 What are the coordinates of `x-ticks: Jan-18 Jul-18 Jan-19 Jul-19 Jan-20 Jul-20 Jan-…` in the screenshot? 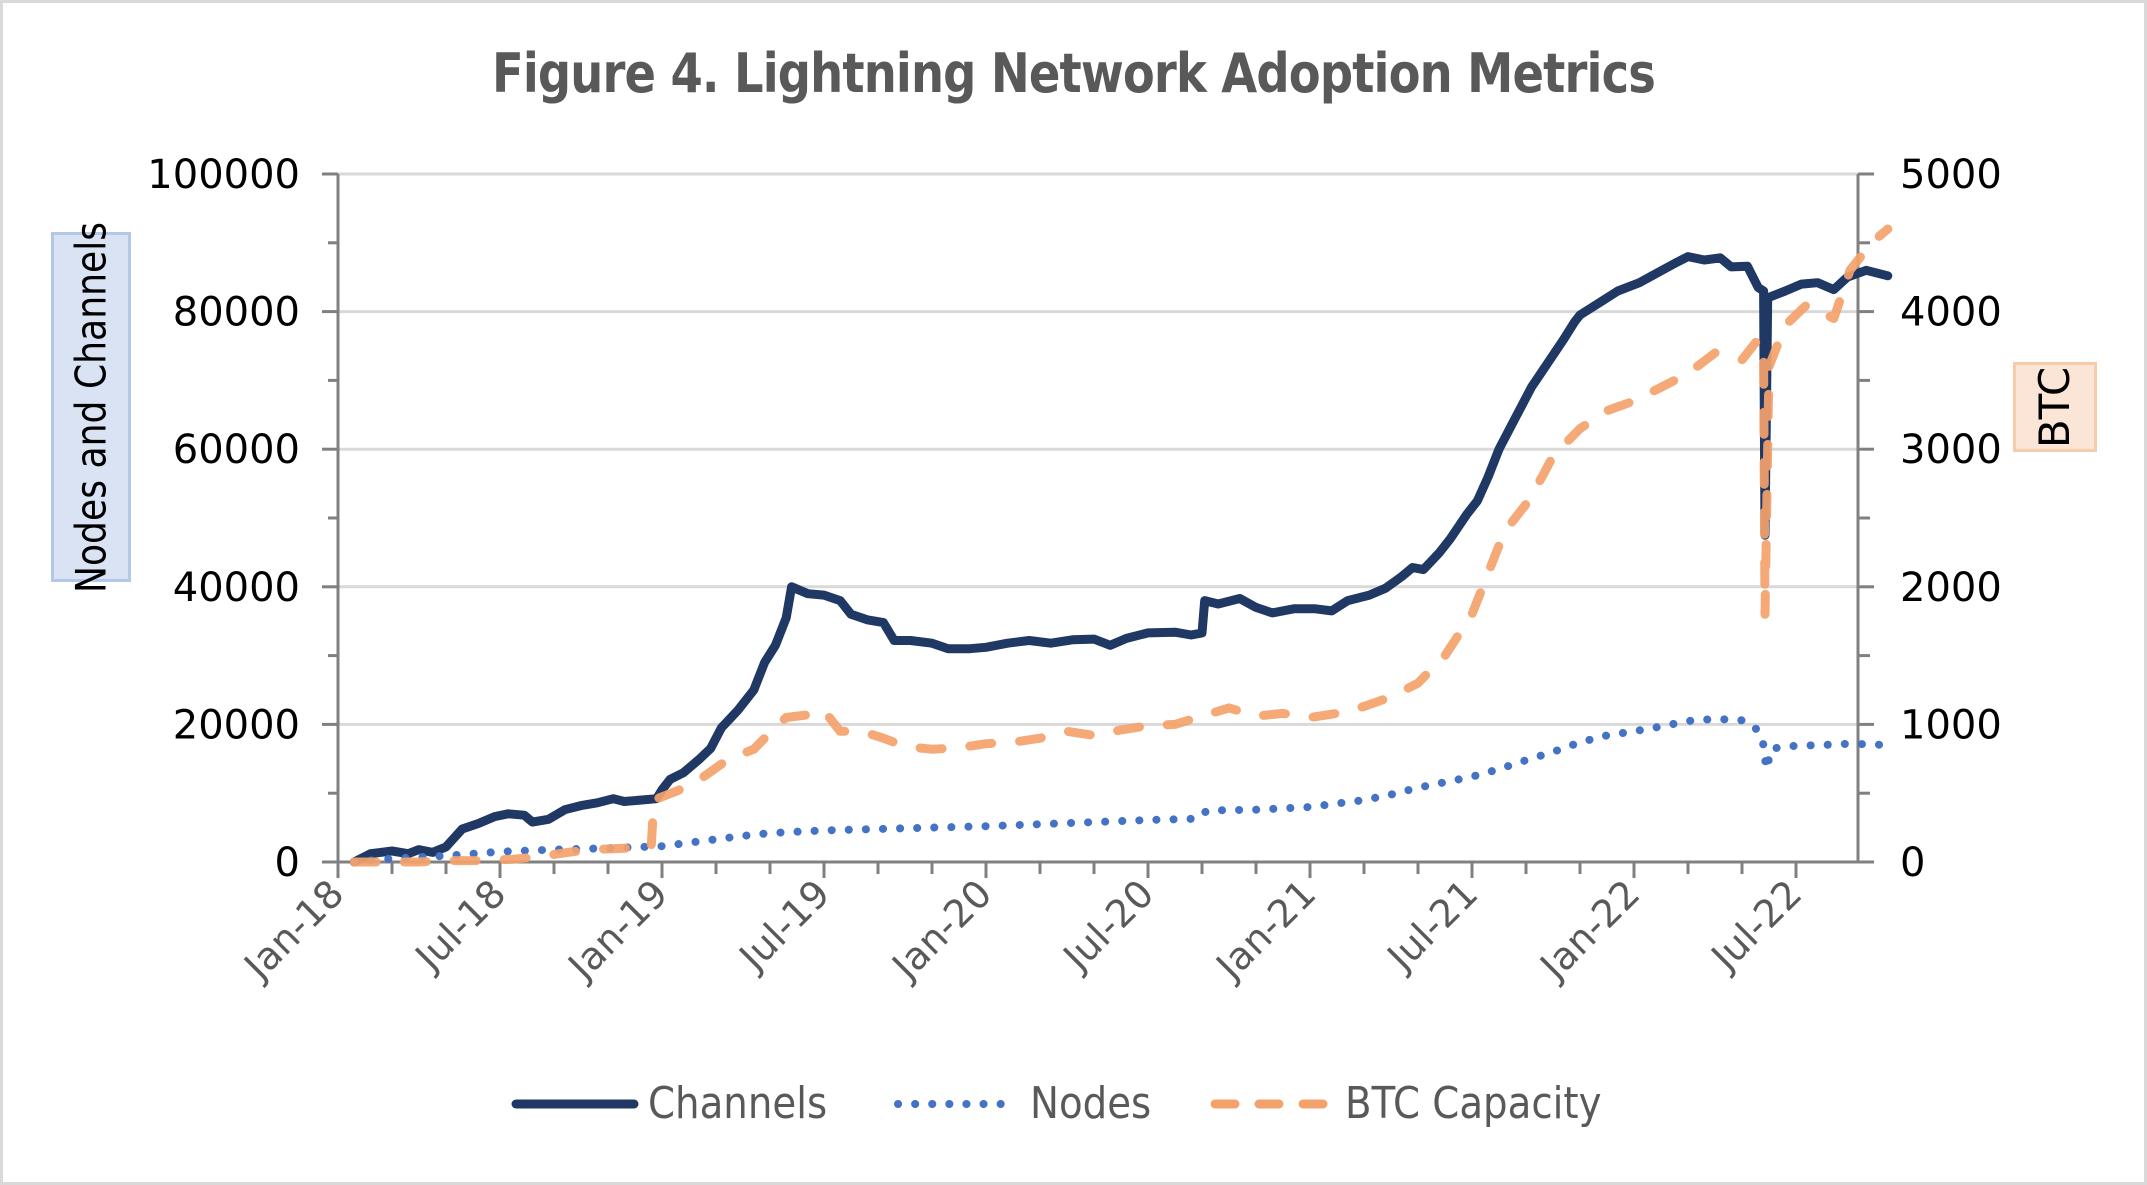 It's located at (1023, 930).